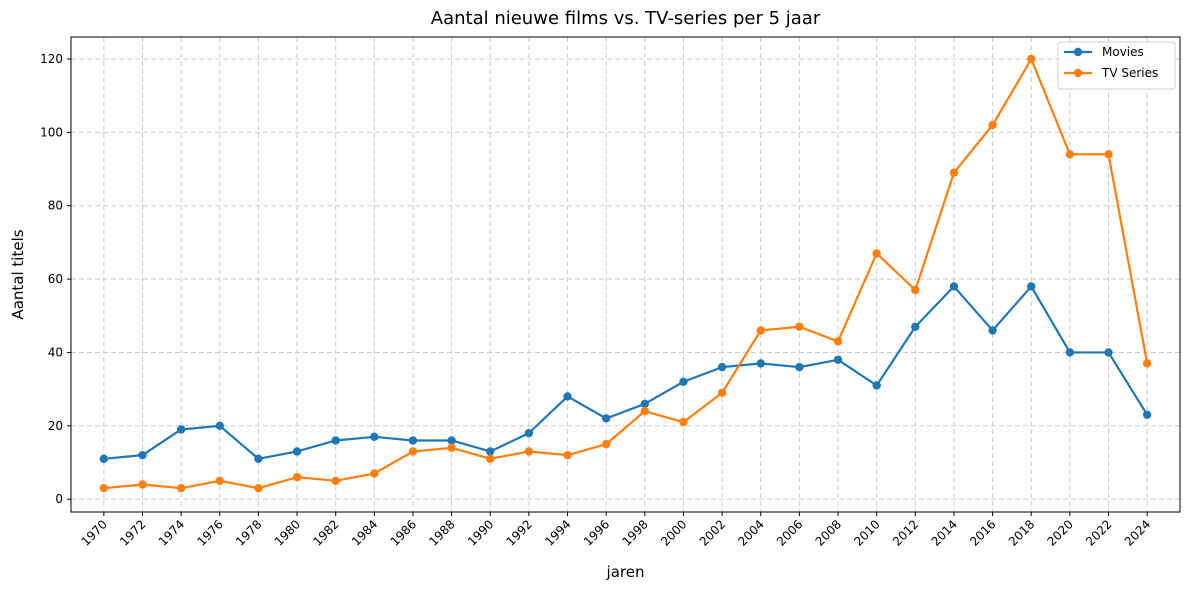 The height and width of the screenshot is (590, 1189). I want to click on legend-box, so click(1116, 65).